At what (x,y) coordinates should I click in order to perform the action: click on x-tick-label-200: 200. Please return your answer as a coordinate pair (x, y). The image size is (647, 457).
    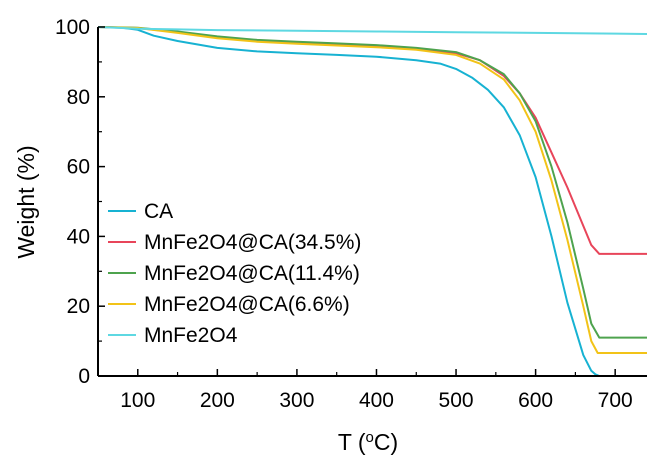
    Looking at the image, I should click on (217, 400).